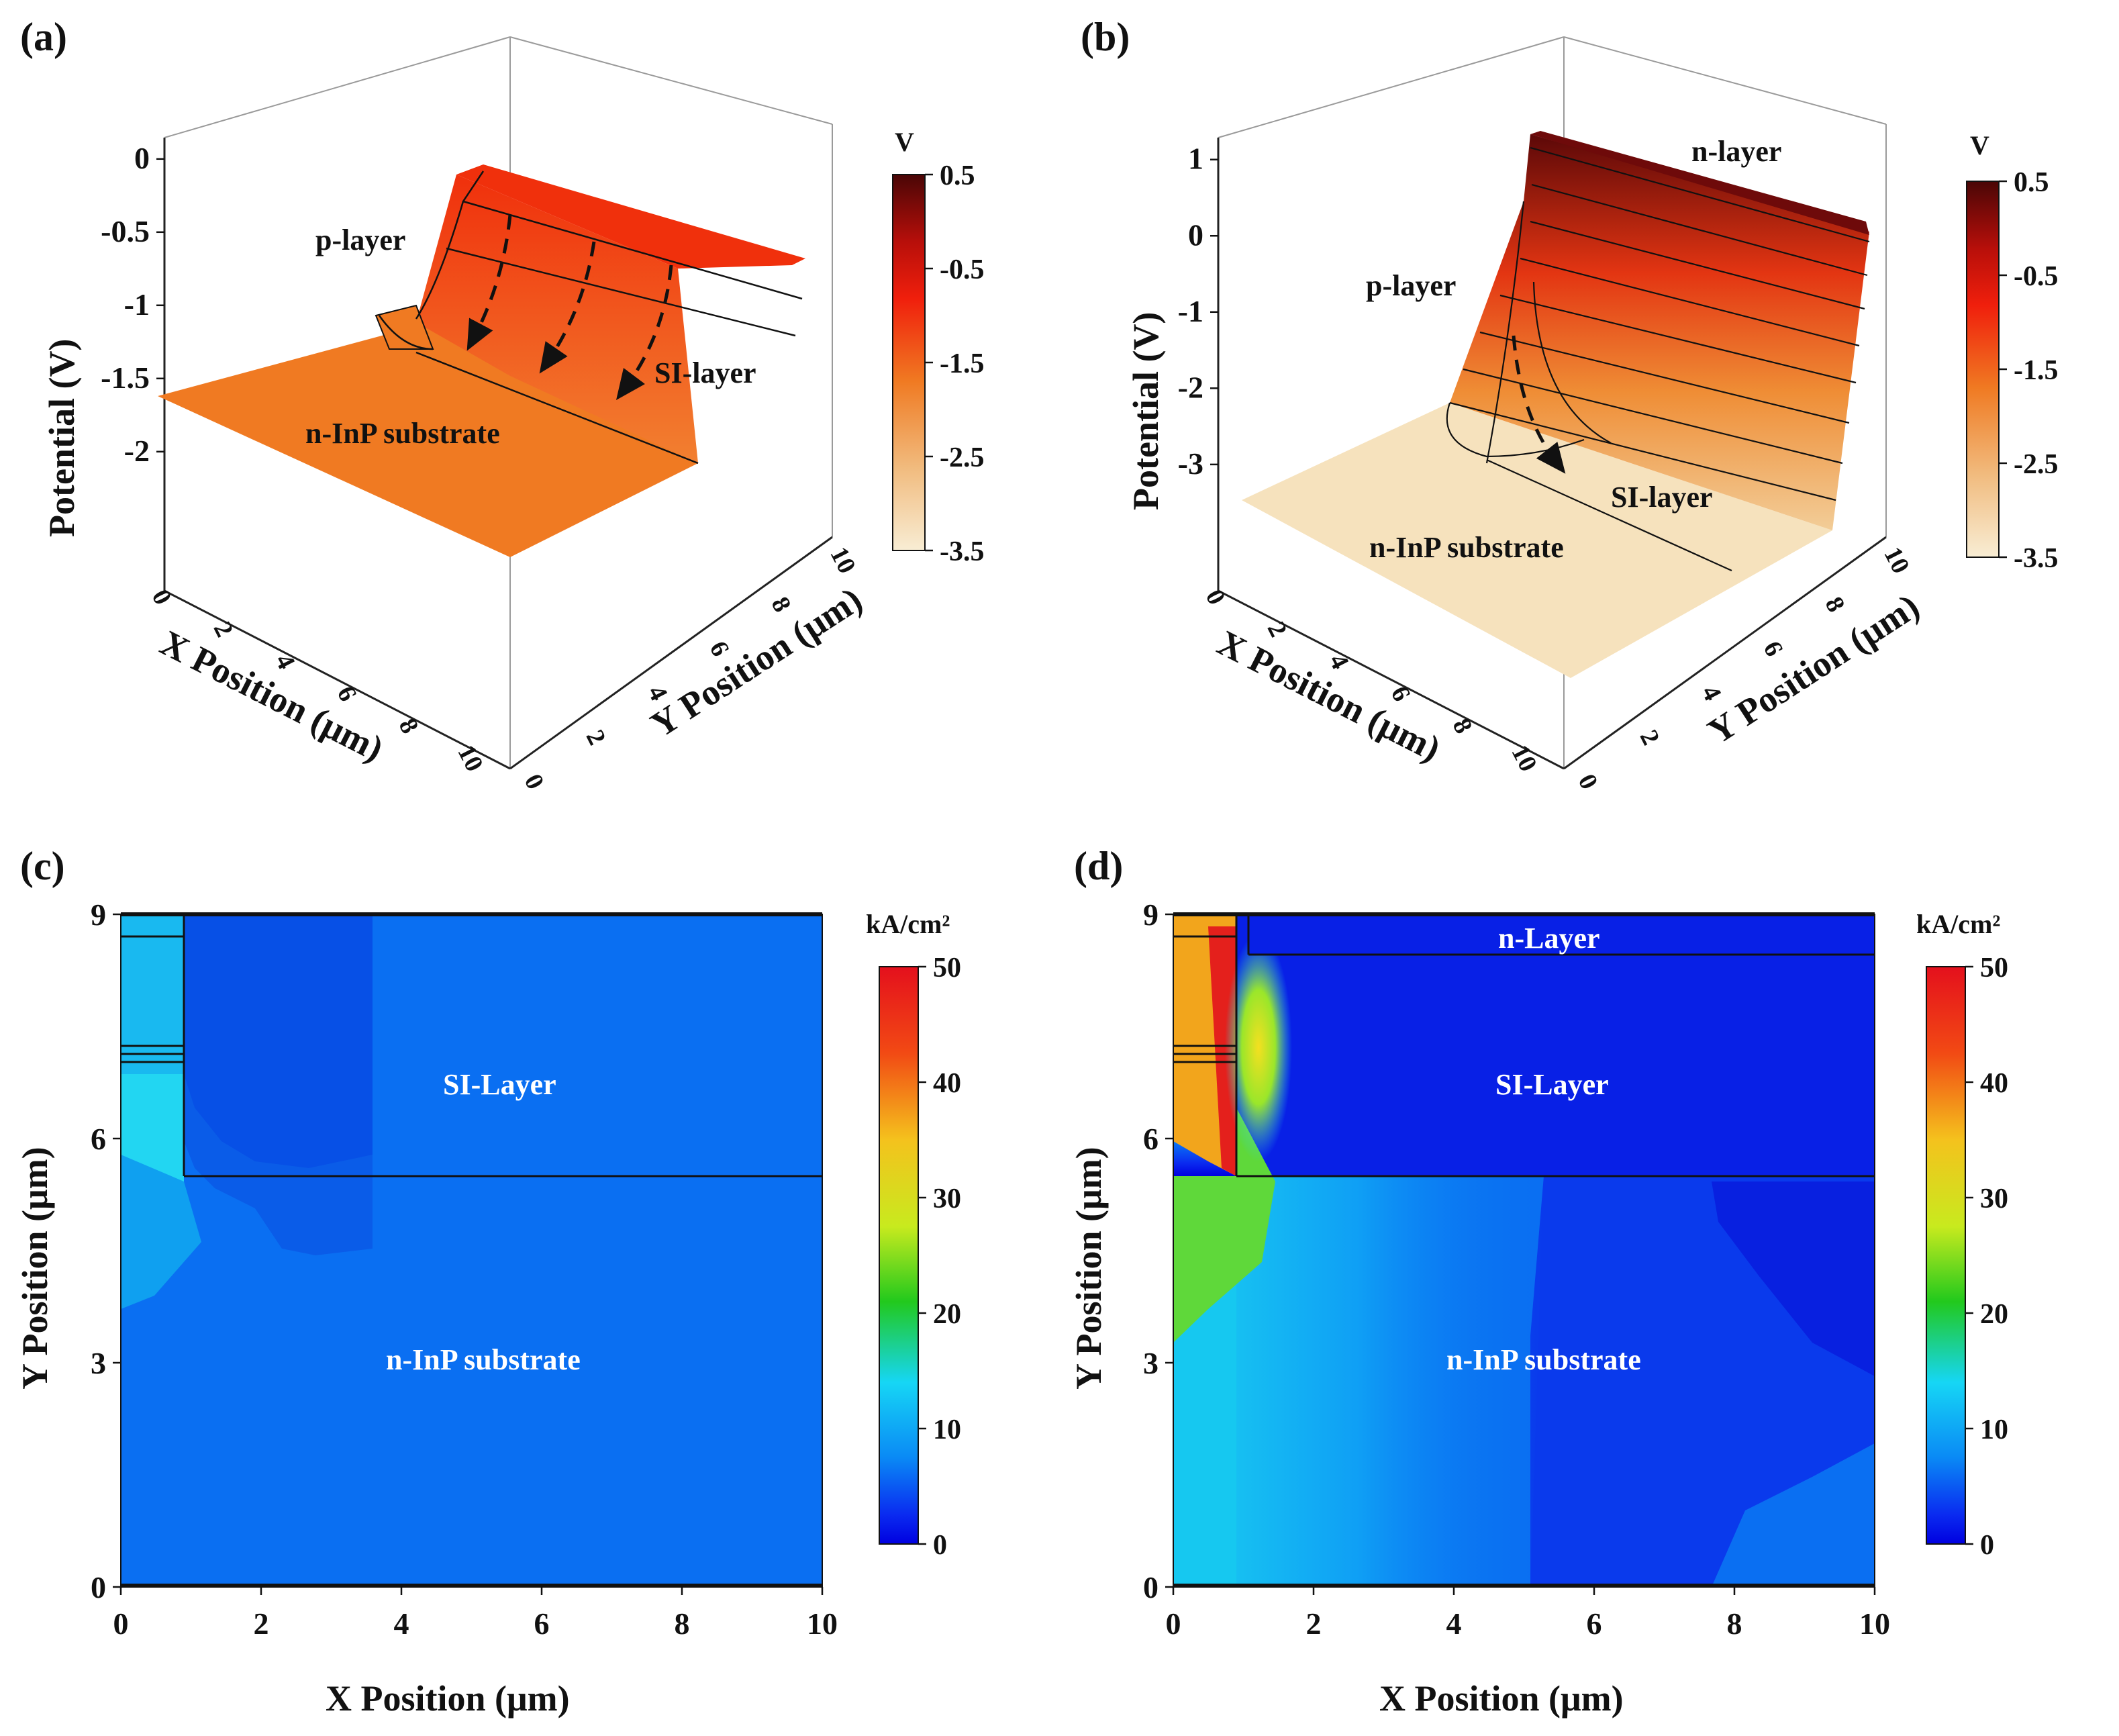  What do you see at coordinates (940, 1257) in the screenshot?
I see `colorbar-ticks-c: 50 40 30 20 10 0` at bounding box center [940, 1257].